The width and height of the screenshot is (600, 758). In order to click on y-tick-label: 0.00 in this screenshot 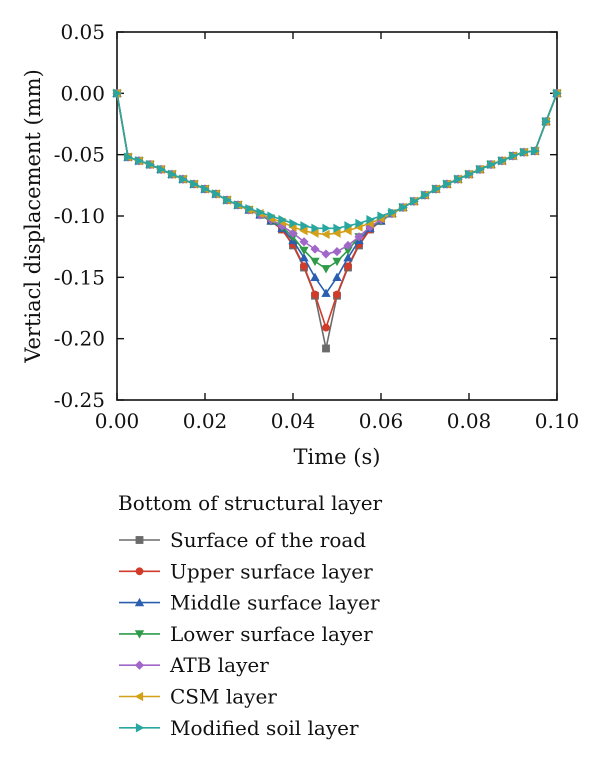, I will do `click(82, 93)`.